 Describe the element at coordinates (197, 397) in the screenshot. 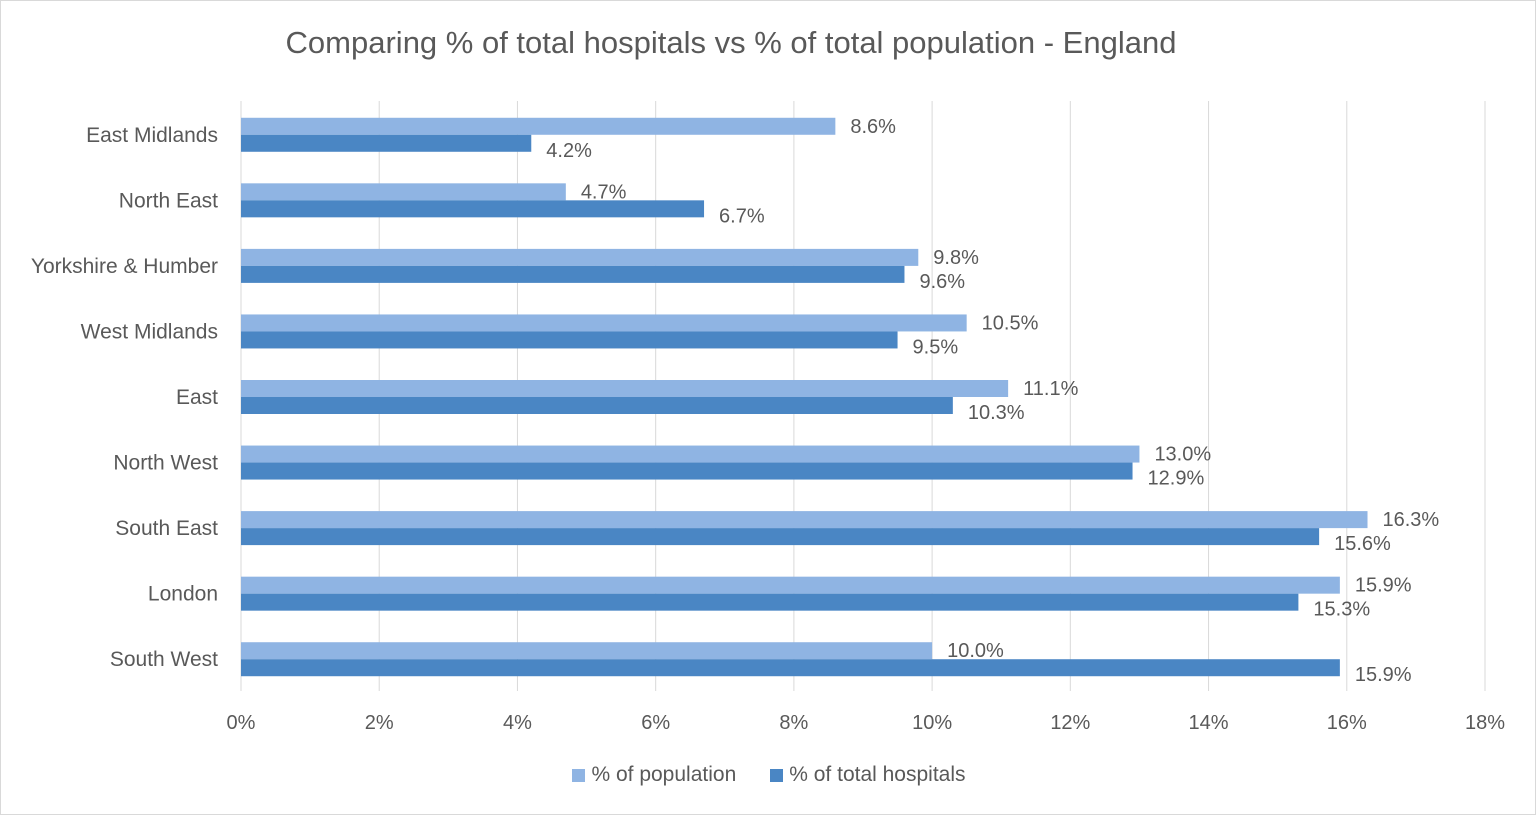

I see `category-label: East` at that location.